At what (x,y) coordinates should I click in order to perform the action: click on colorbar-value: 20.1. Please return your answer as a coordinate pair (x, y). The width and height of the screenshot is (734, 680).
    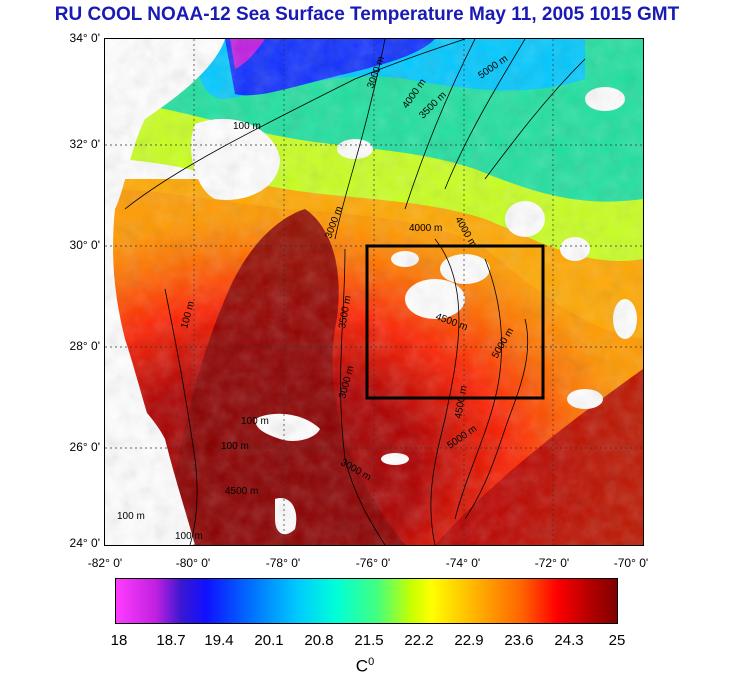
    Looking at the image, I should click on (269, 640).